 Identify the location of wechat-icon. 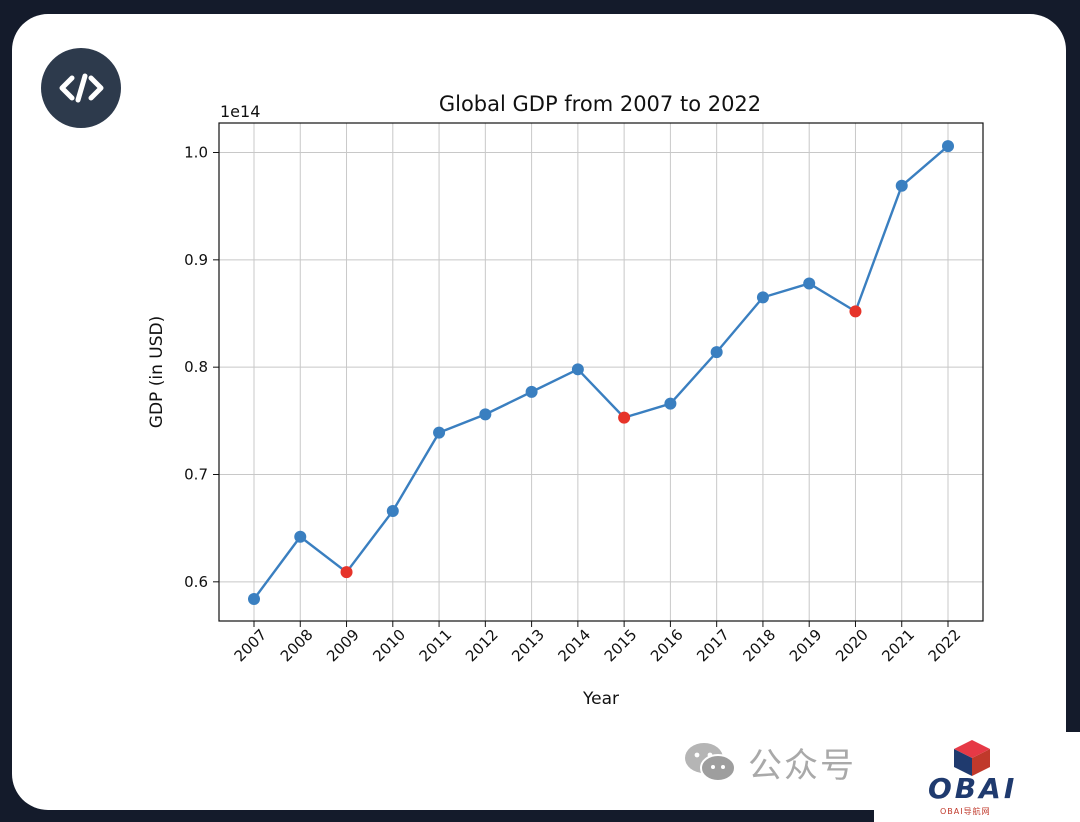
(710, 762).